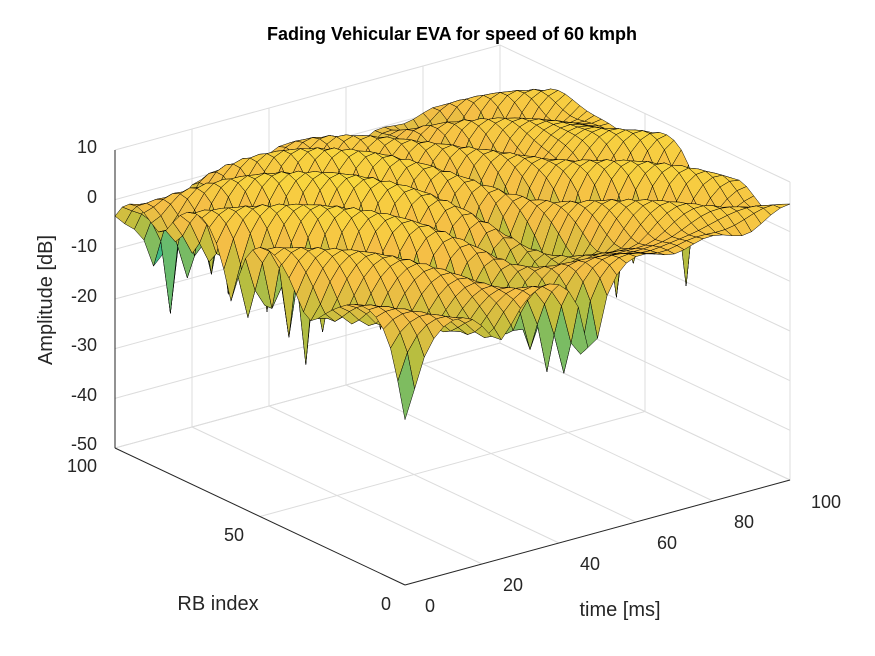 Image resolution: width=875 pixels, height=656 pixels. I want to click on x-tick-label: 80, so click(744, 522).